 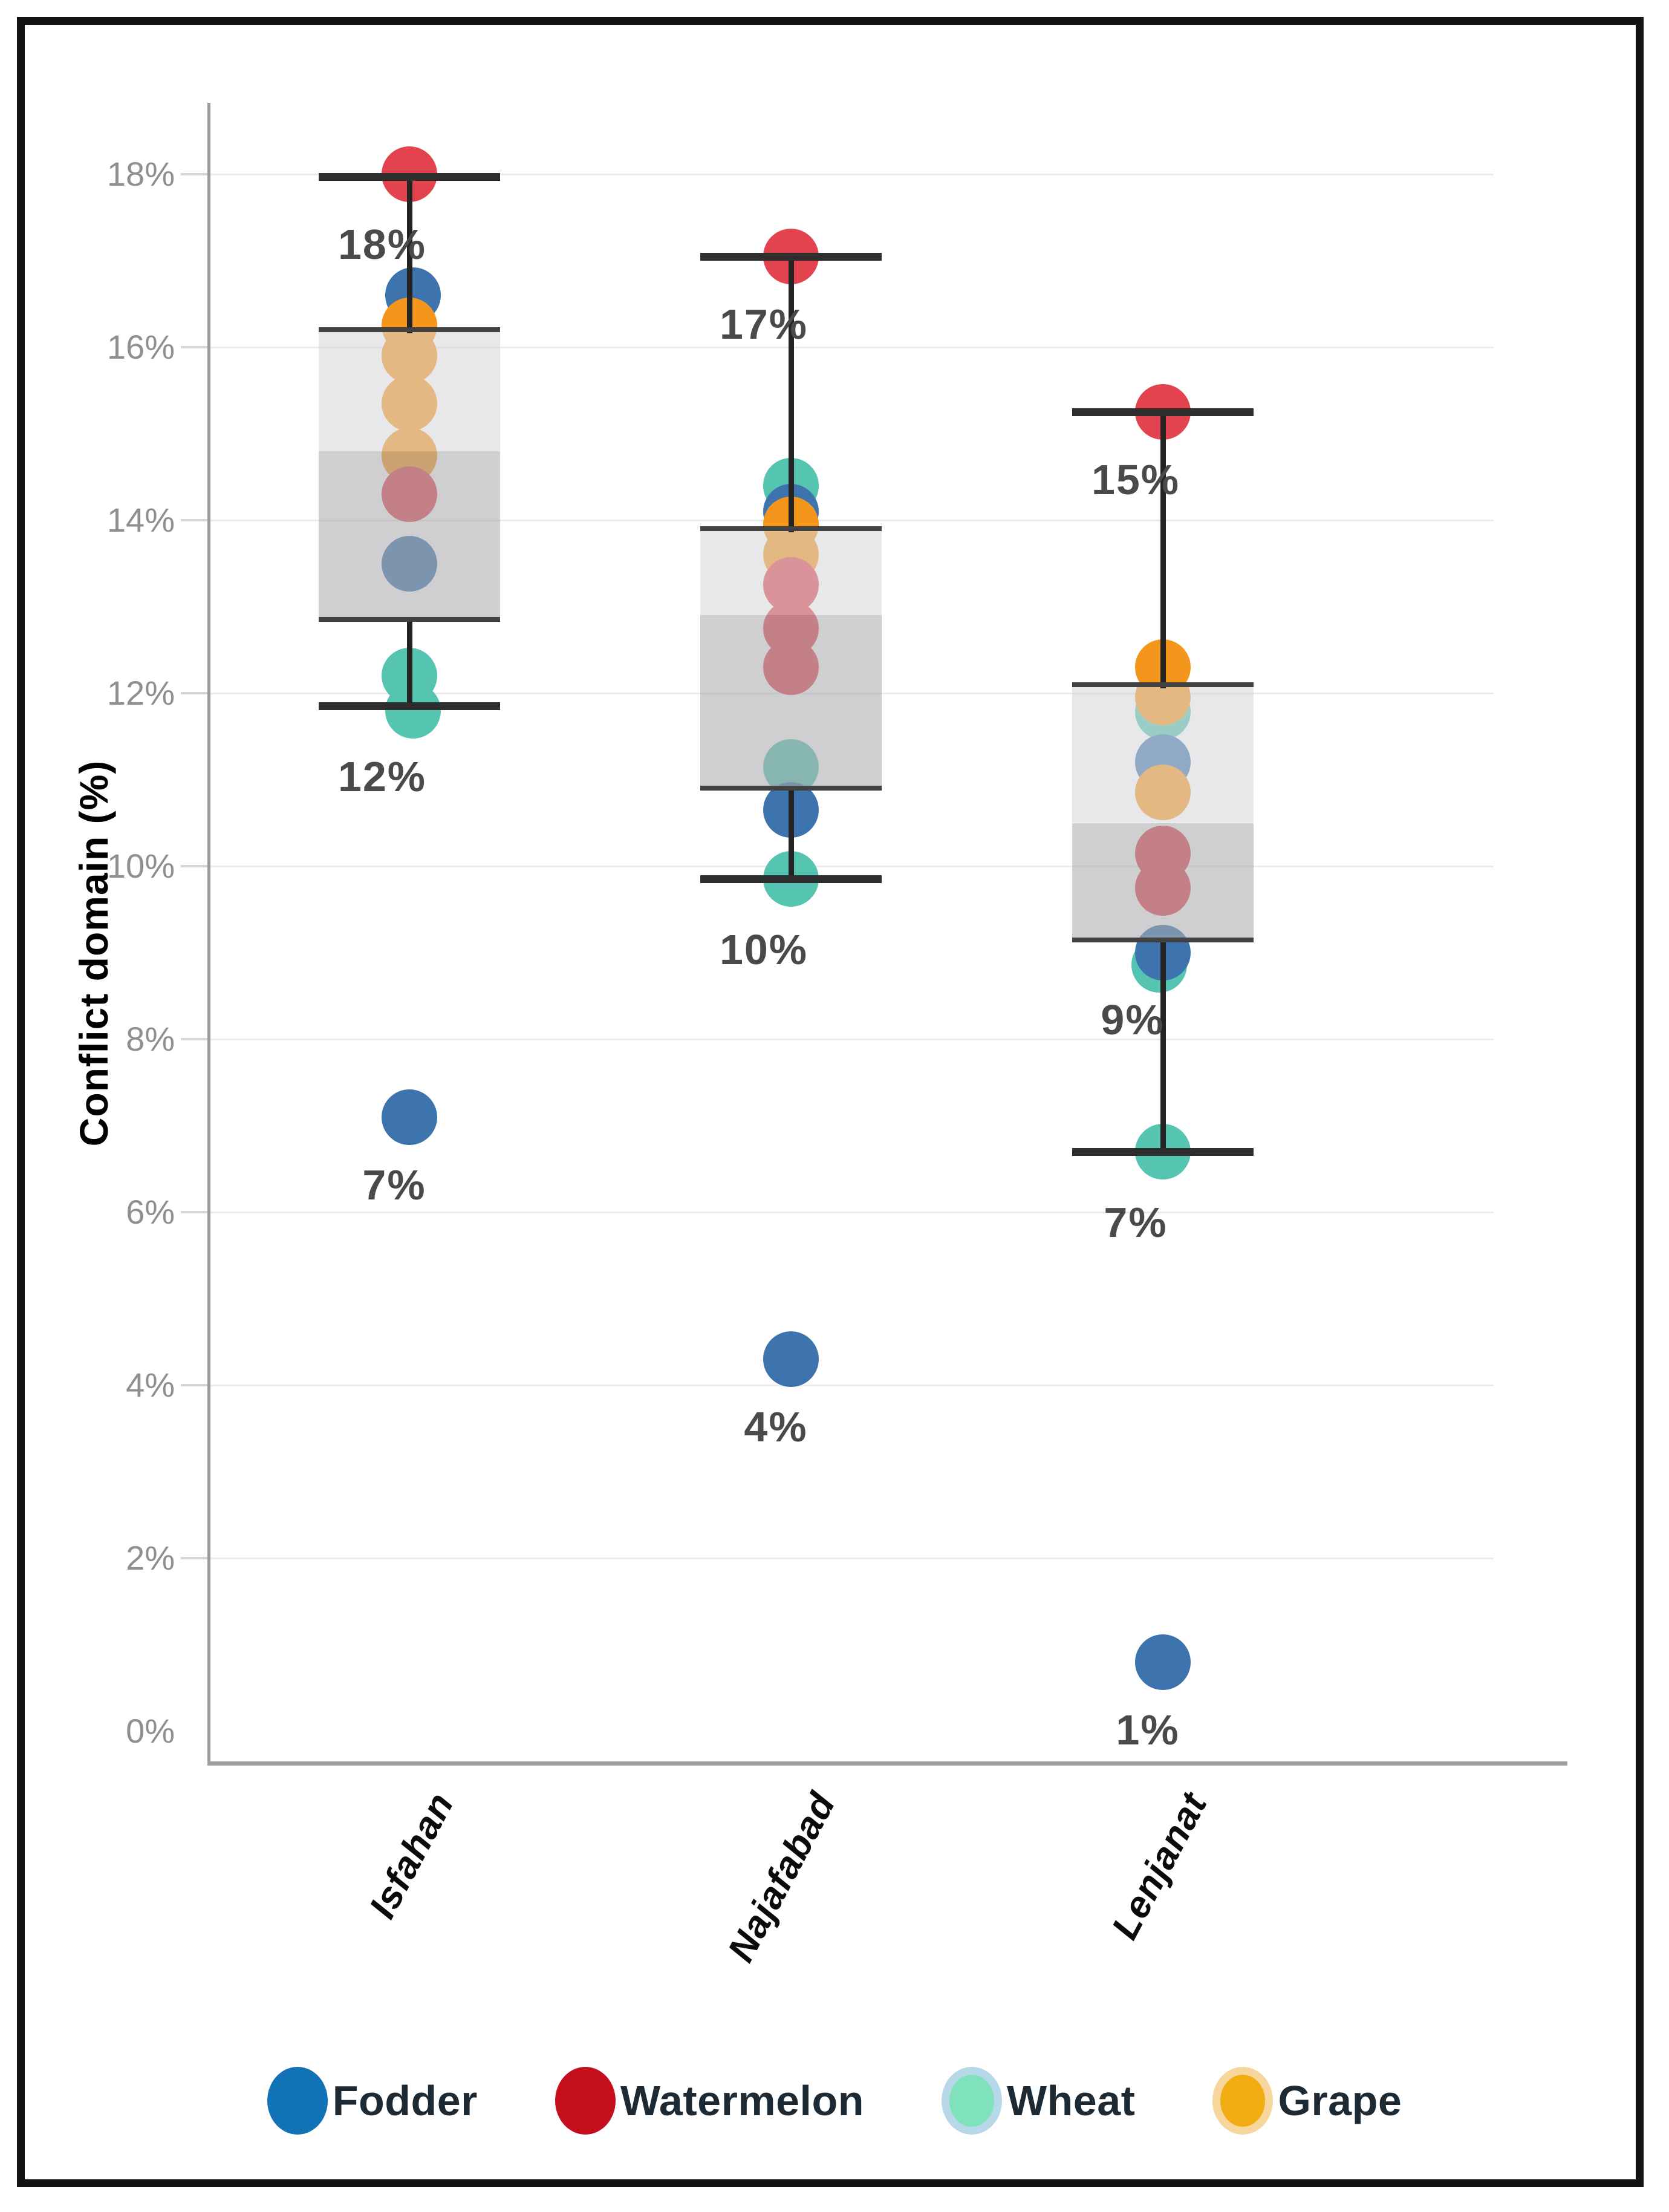 I want to click on legend-item-label: Fodder, so click(x=405, y=2100).